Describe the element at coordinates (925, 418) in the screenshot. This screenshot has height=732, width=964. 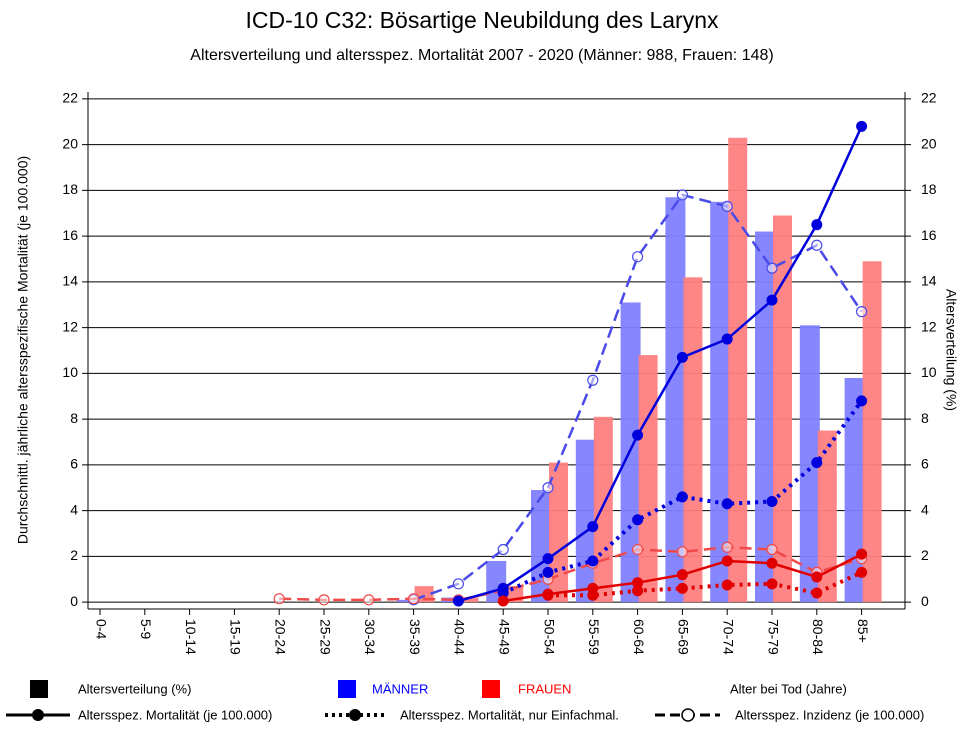
I see `y2-tick-label: 8` at that location.